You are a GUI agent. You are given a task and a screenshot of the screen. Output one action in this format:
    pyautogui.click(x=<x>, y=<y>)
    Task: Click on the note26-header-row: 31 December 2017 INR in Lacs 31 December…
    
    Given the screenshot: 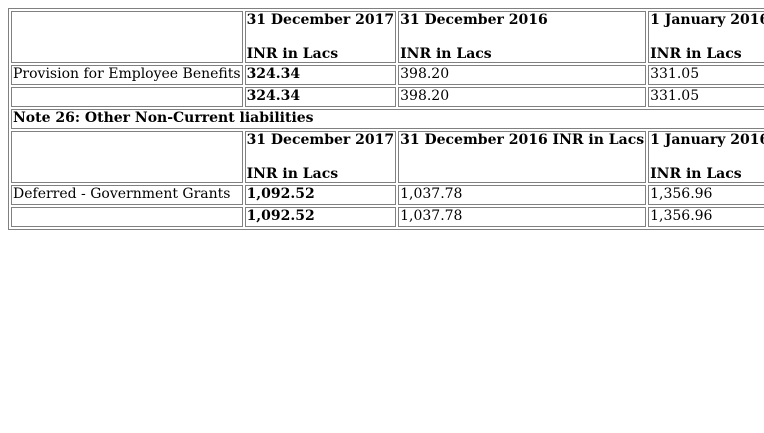 What is the action you would take?
    pyautogui.click(x=387, y=157)
    